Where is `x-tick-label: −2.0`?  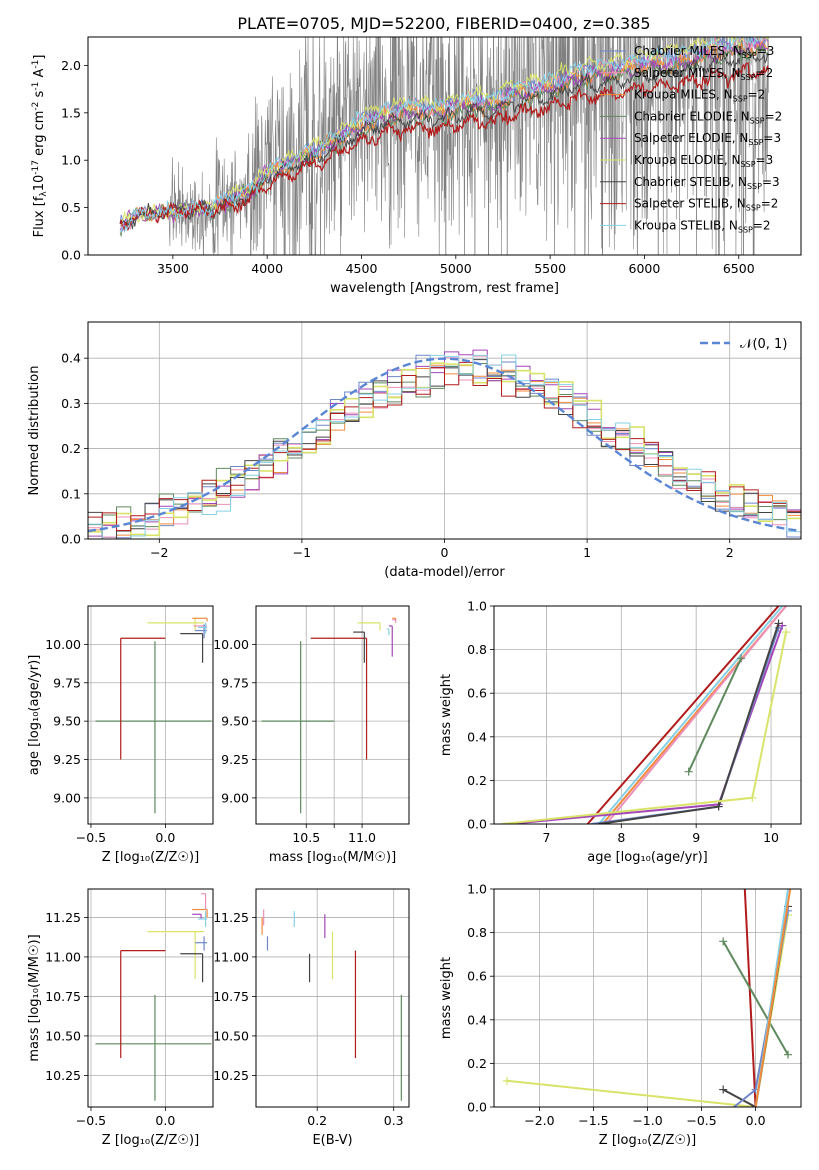 x-tick-label: −2.0 is located at coordinates (539, 1120).